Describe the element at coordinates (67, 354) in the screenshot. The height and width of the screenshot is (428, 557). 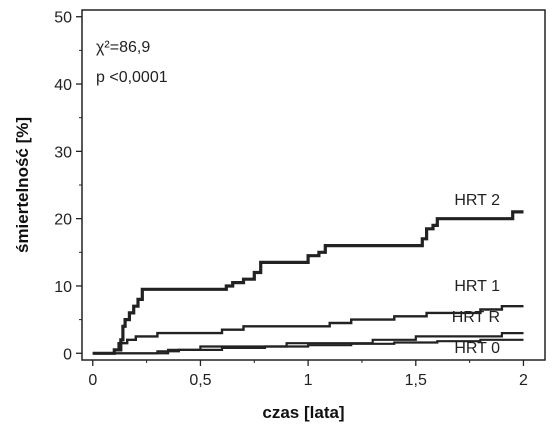
I see `y-tick-label: 0` at that location.